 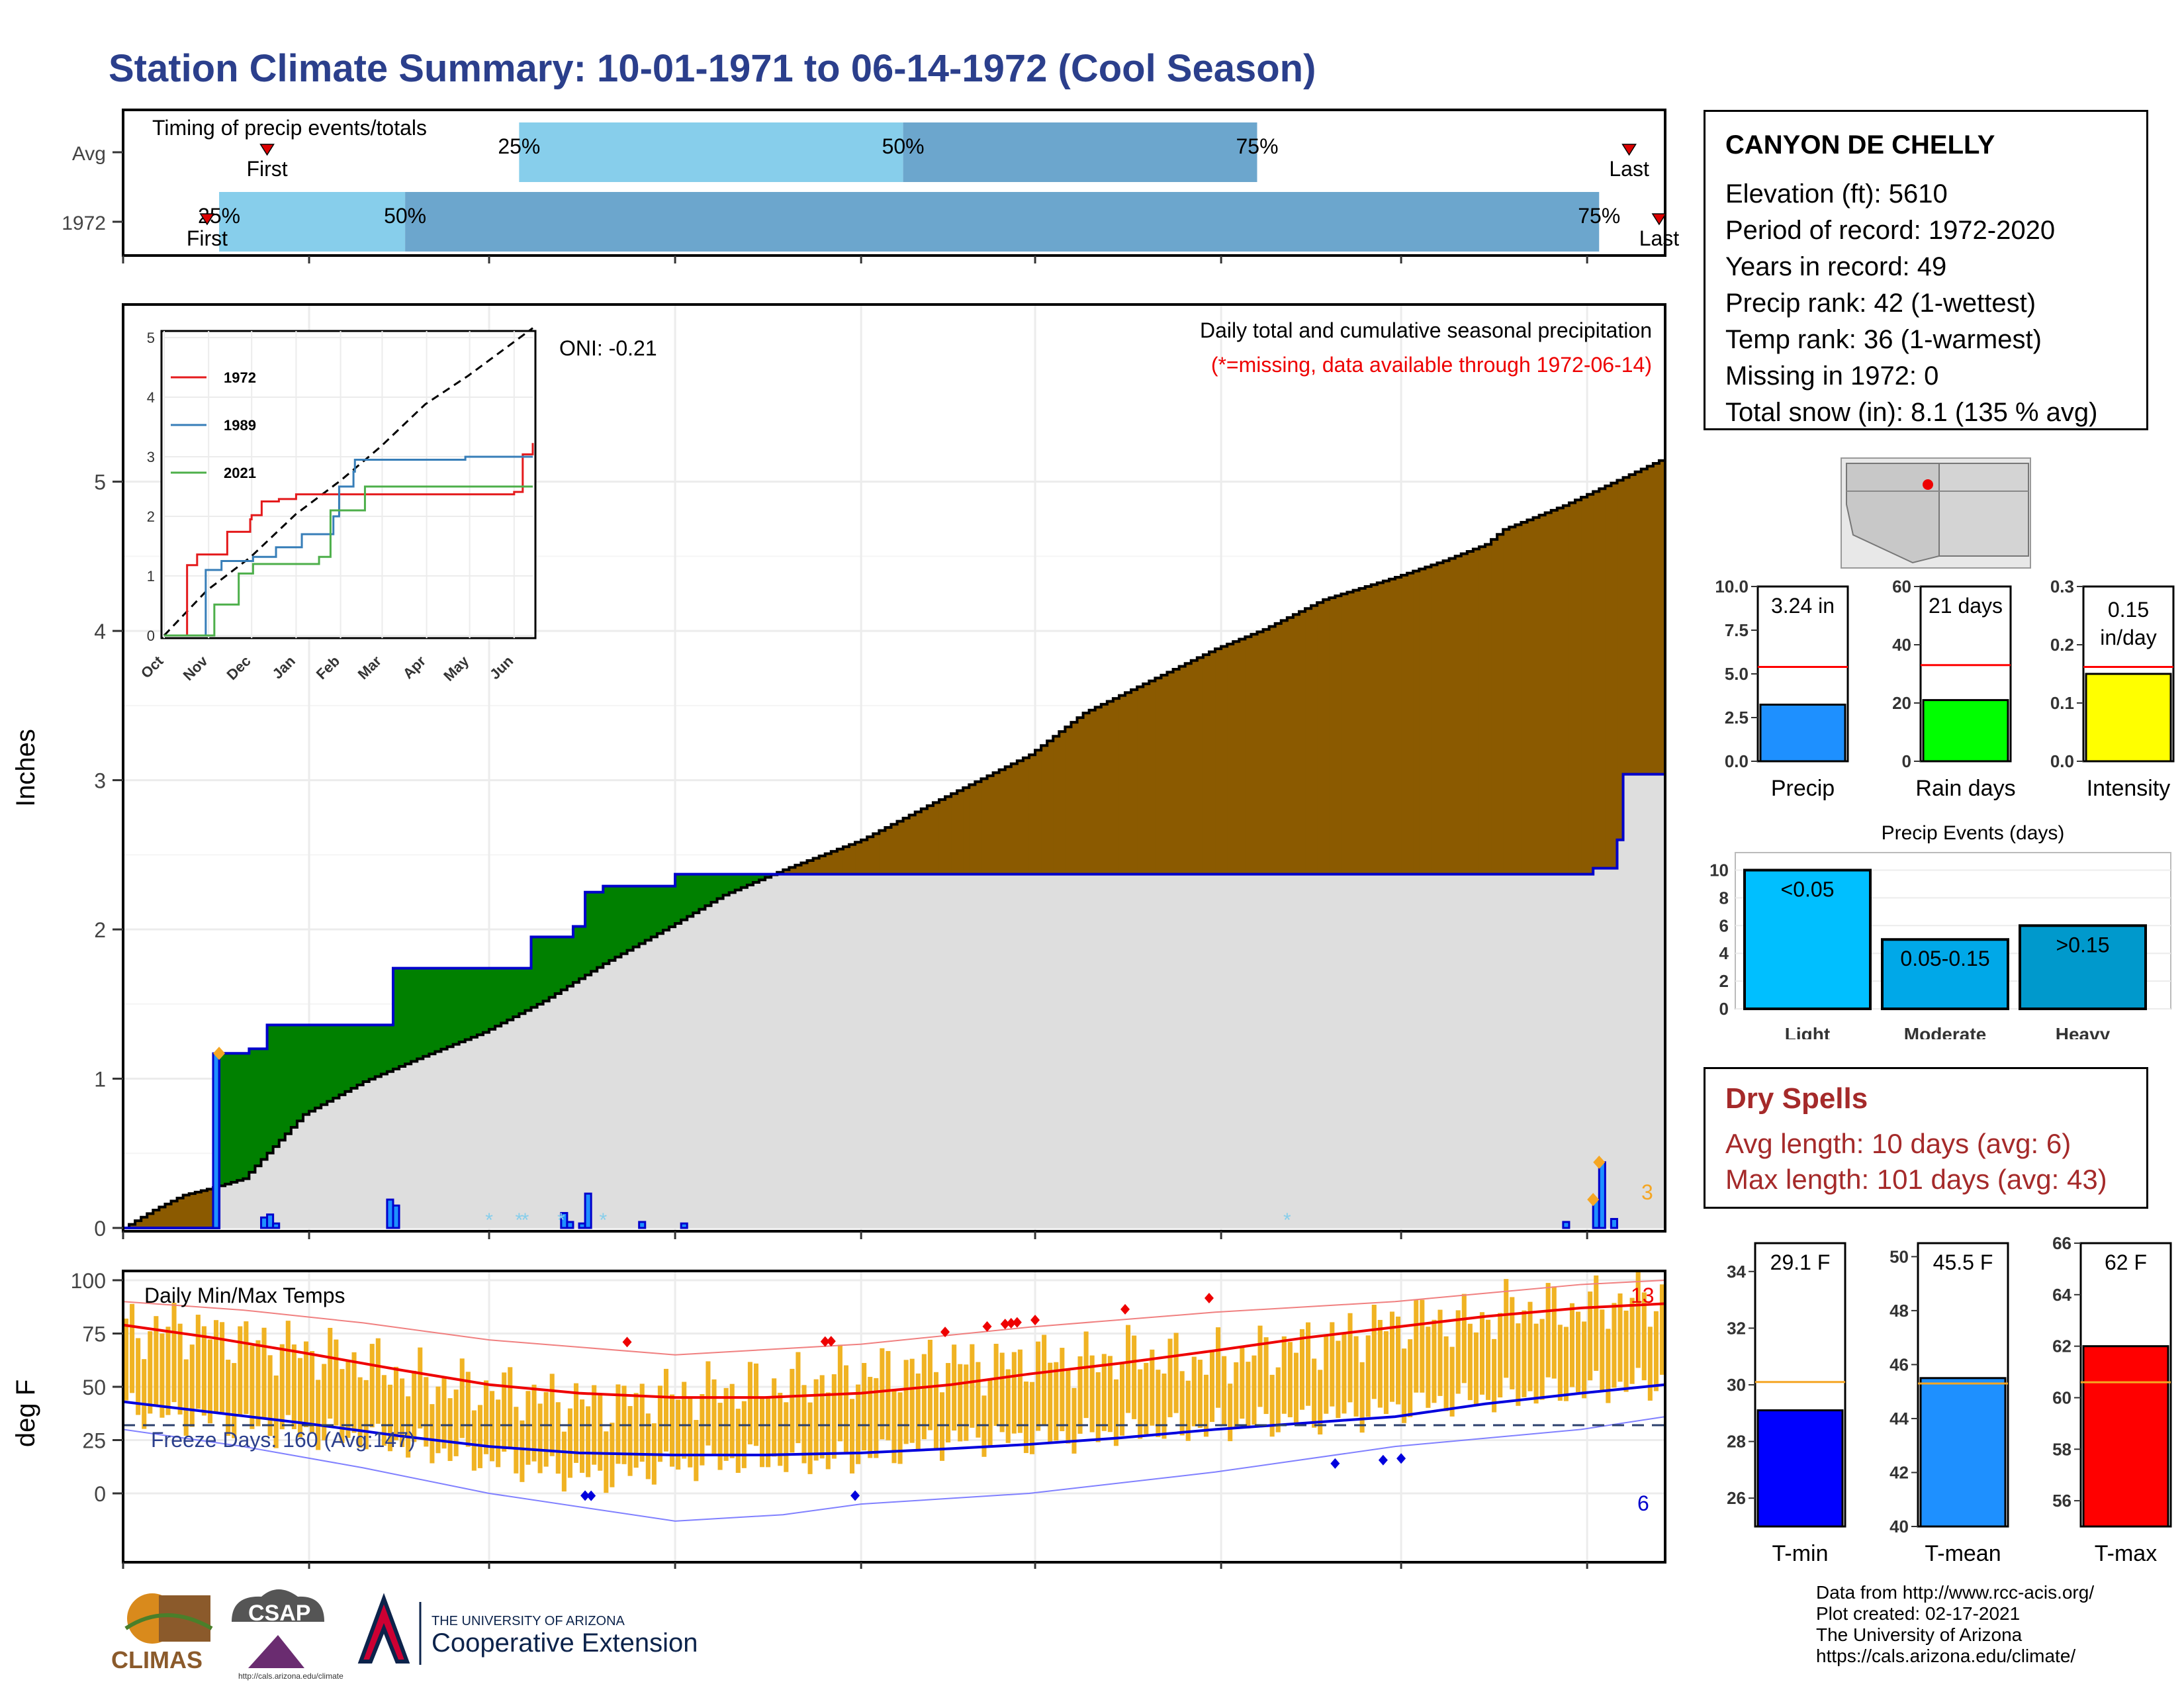 I want to click on precip-event-bar-label: <0.05, so click(x=1808, y=889).